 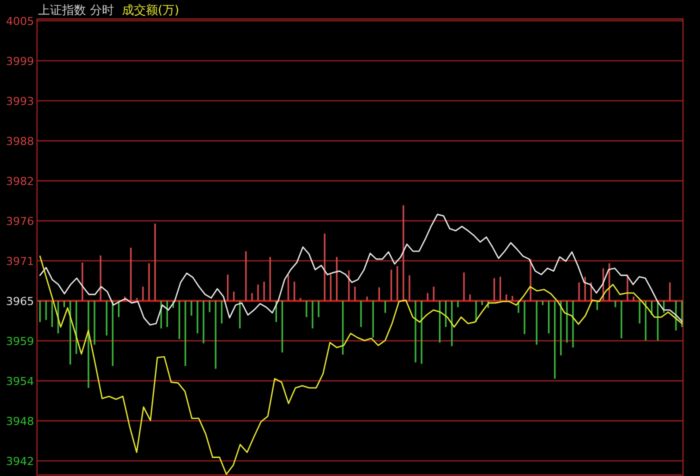 What do you see at coordinates (20, 141) in the screenshot?
I see `y-tick-label: 3988` at bounding box center [20, 141].